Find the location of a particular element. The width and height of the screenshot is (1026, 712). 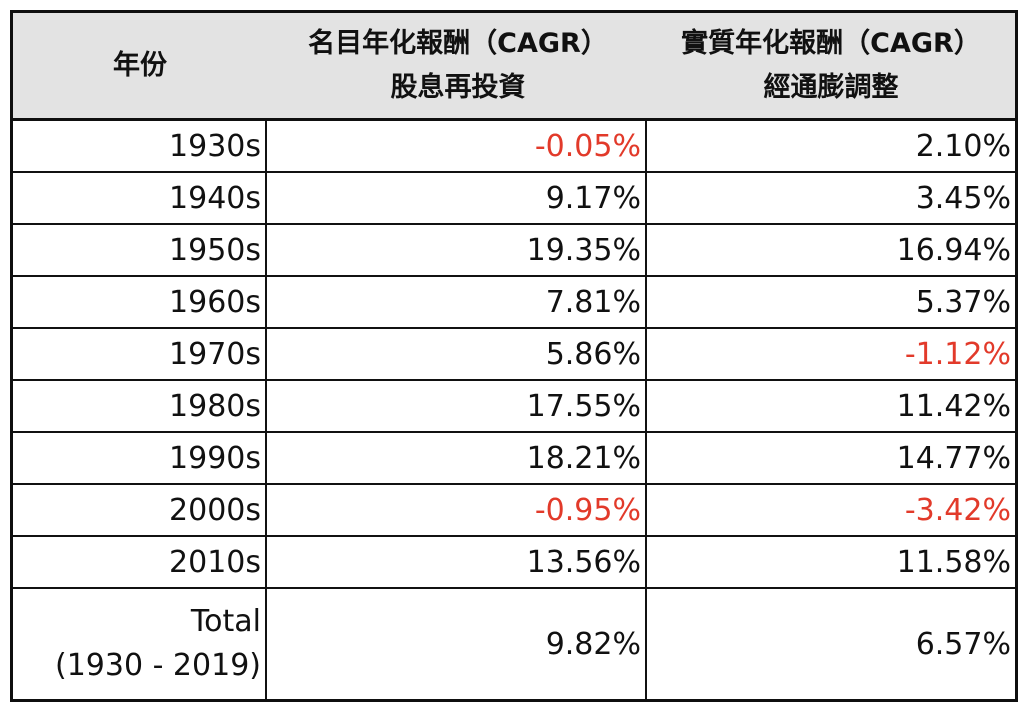

year-cell: 1960s is located at coordinates (140, 302).